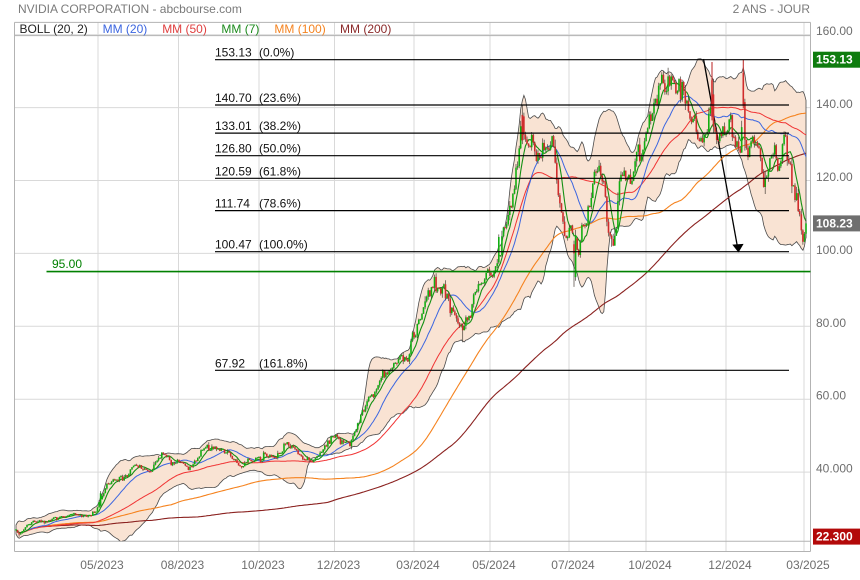 The height and width of the screenshot is (580, 860). Describe the element at coordinates (280, 149) in the screenshot. I see `svg-text: (50.0%)` at that location.